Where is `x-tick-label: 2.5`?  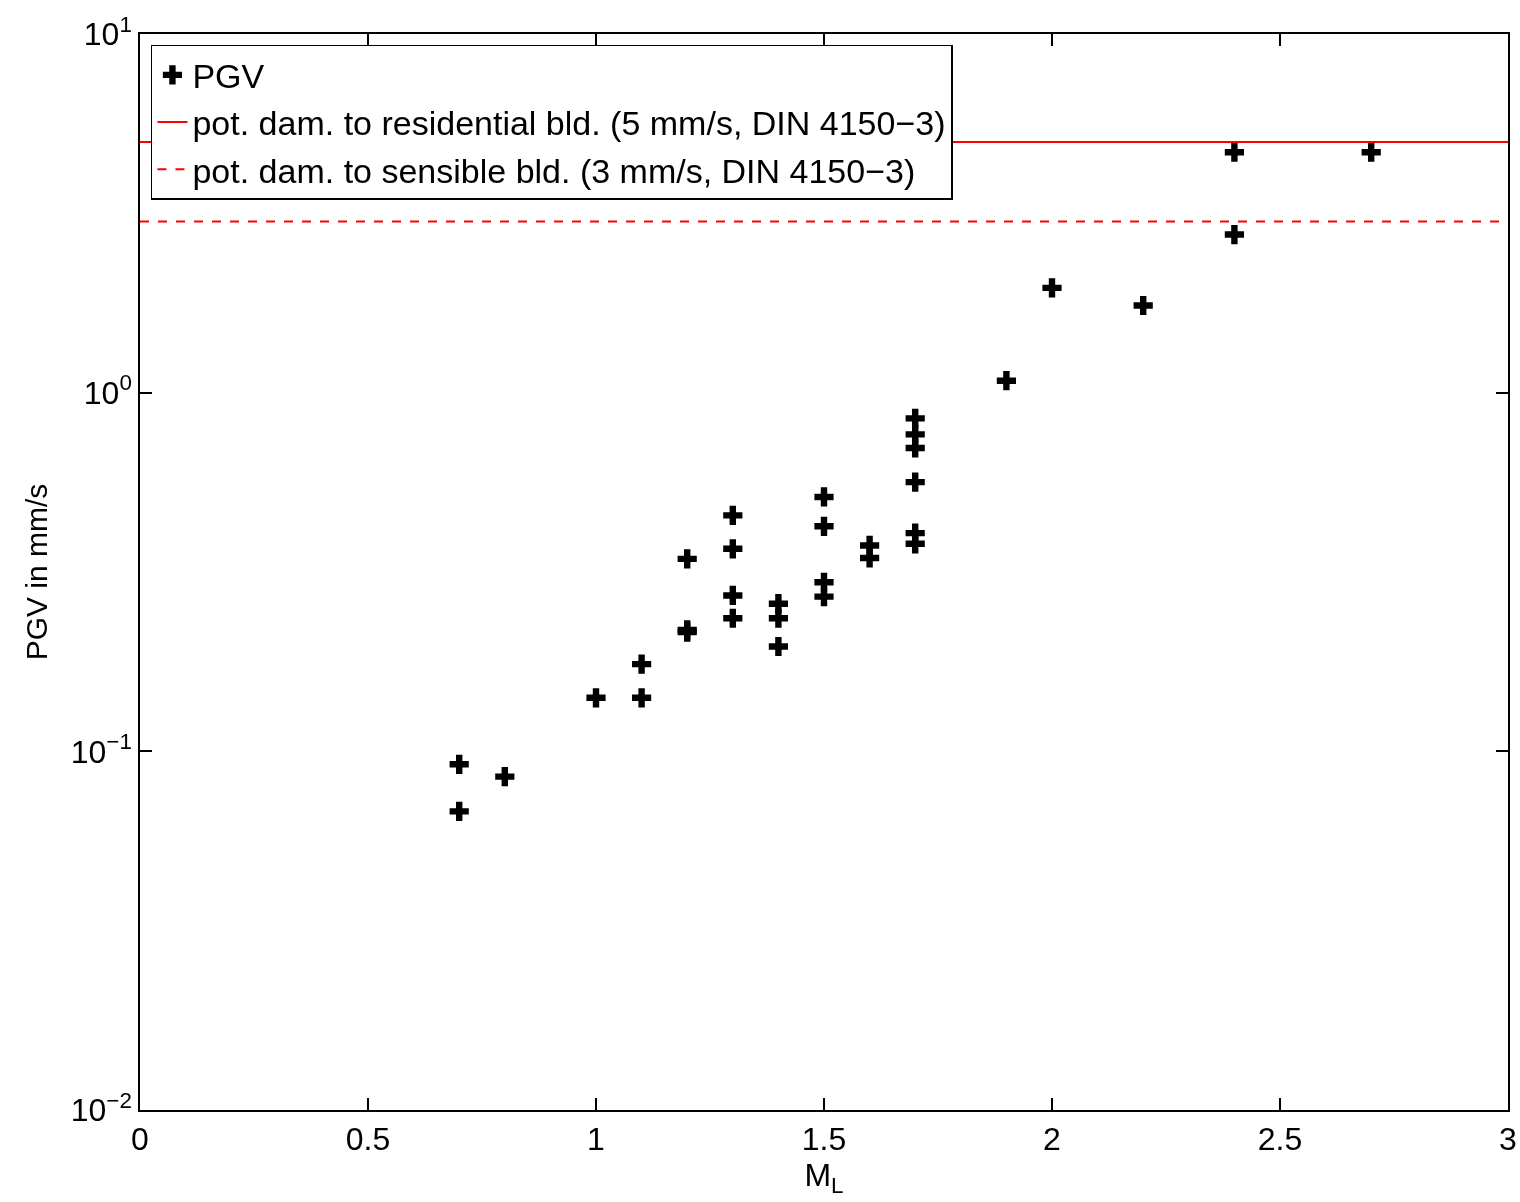
x-tick-label: 2.5 is located at coordinates (1280, 1139).